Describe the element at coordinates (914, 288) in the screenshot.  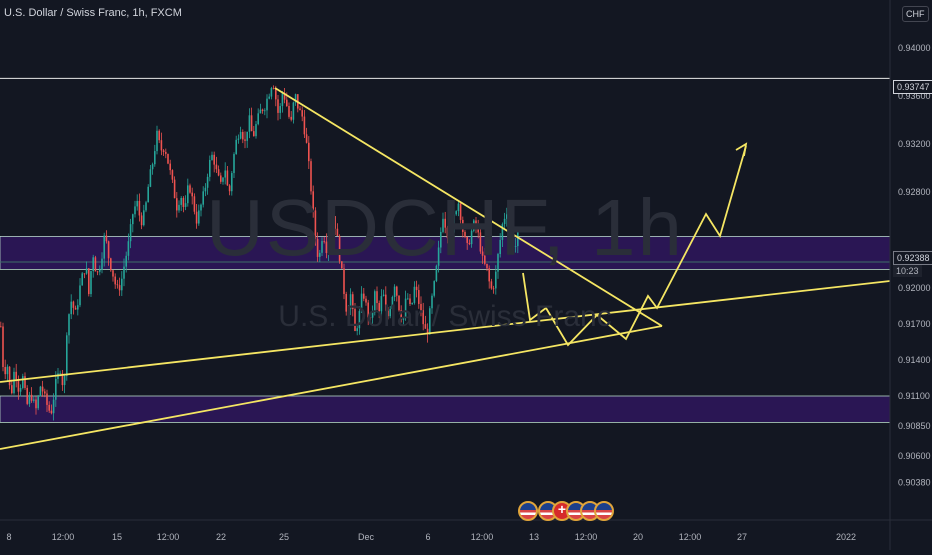
I see `price-tick-label: 0.92000` at that location.